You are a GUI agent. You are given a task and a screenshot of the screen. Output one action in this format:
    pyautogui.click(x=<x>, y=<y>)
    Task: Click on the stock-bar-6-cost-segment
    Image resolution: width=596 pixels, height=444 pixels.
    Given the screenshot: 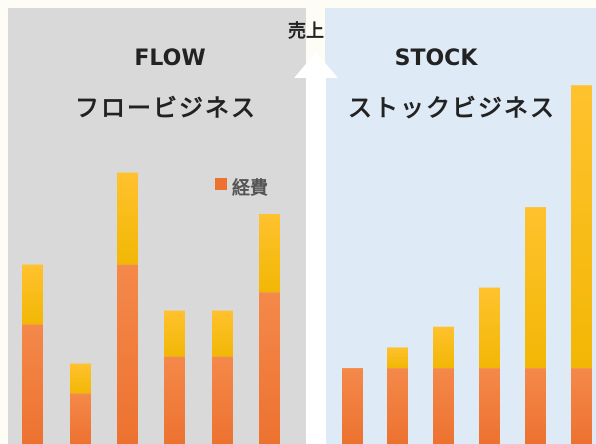 What is the action you would take?
    pyautogui.click(x=581, y=406)
    